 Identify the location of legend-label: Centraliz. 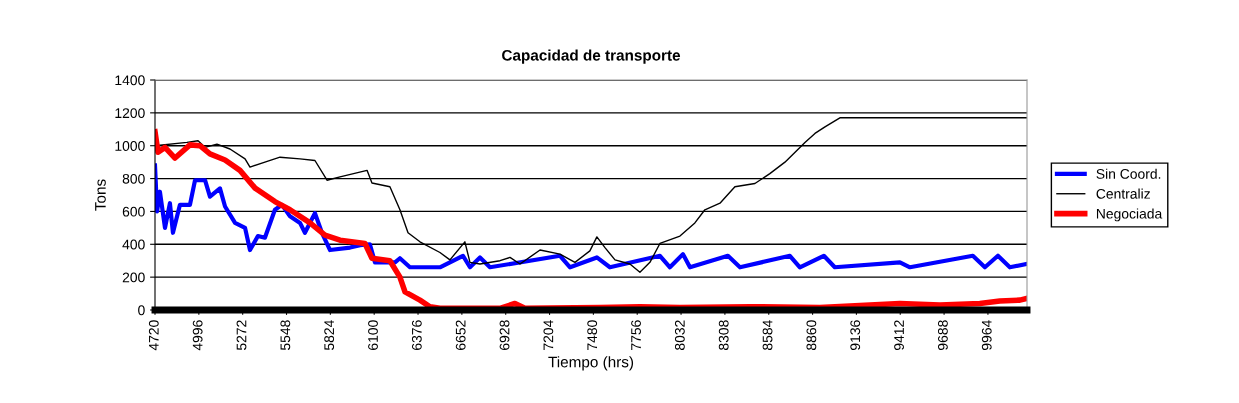
(1123, 193).